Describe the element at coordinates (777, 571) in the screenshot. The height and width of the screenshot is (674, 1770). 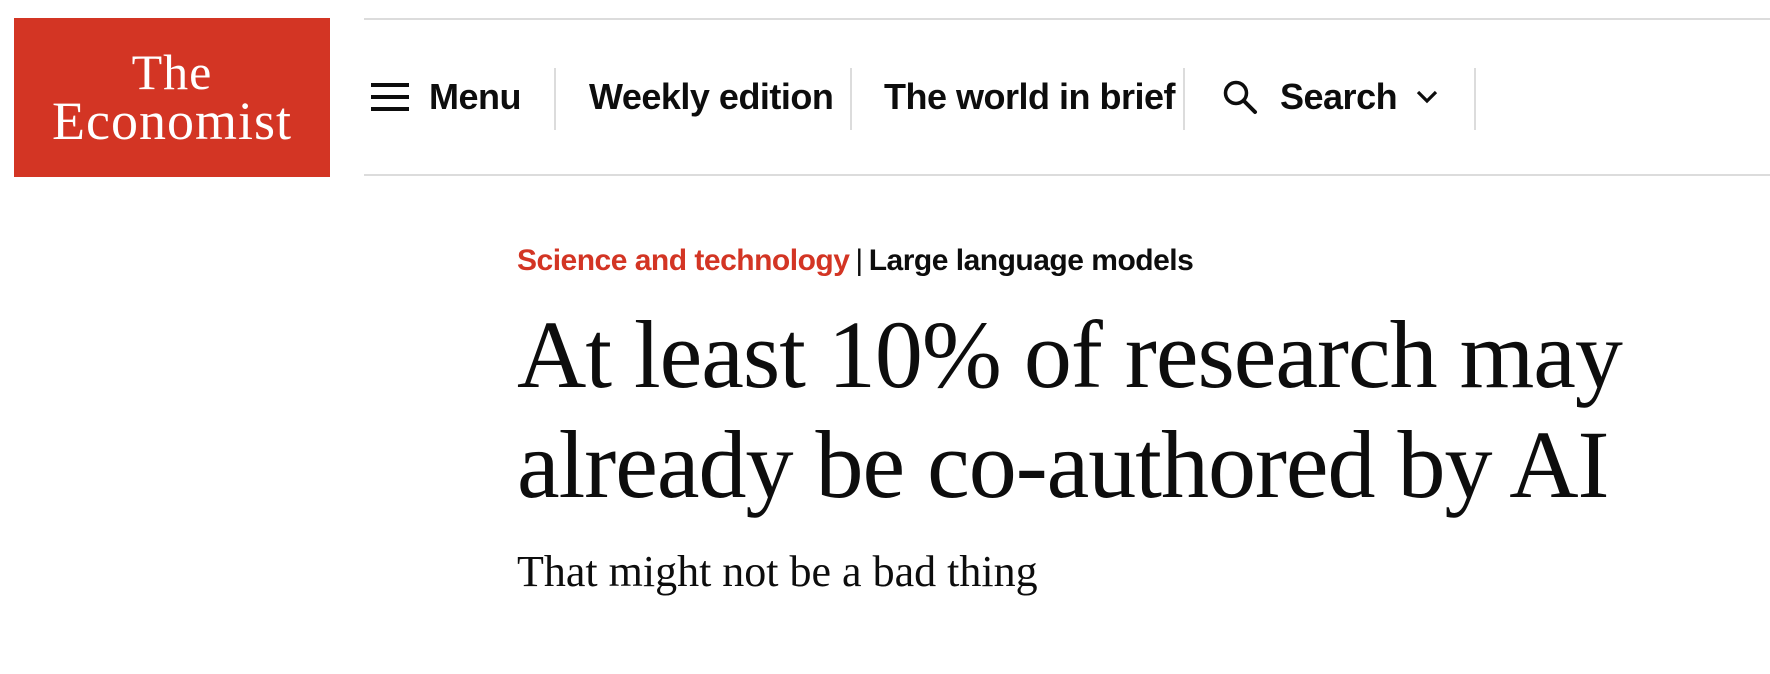
I see `subheadline: That might not be a bad thing` at that location.